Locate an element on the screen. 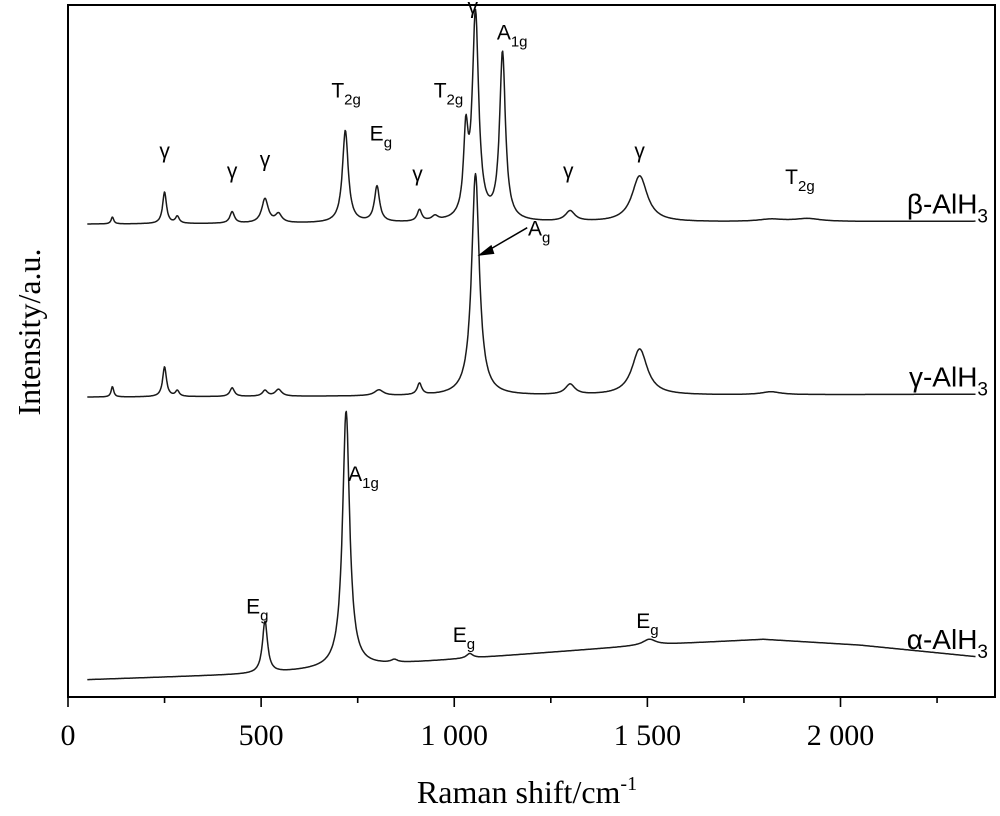  annotation-arrowhead is located at coordinates (486, 250).